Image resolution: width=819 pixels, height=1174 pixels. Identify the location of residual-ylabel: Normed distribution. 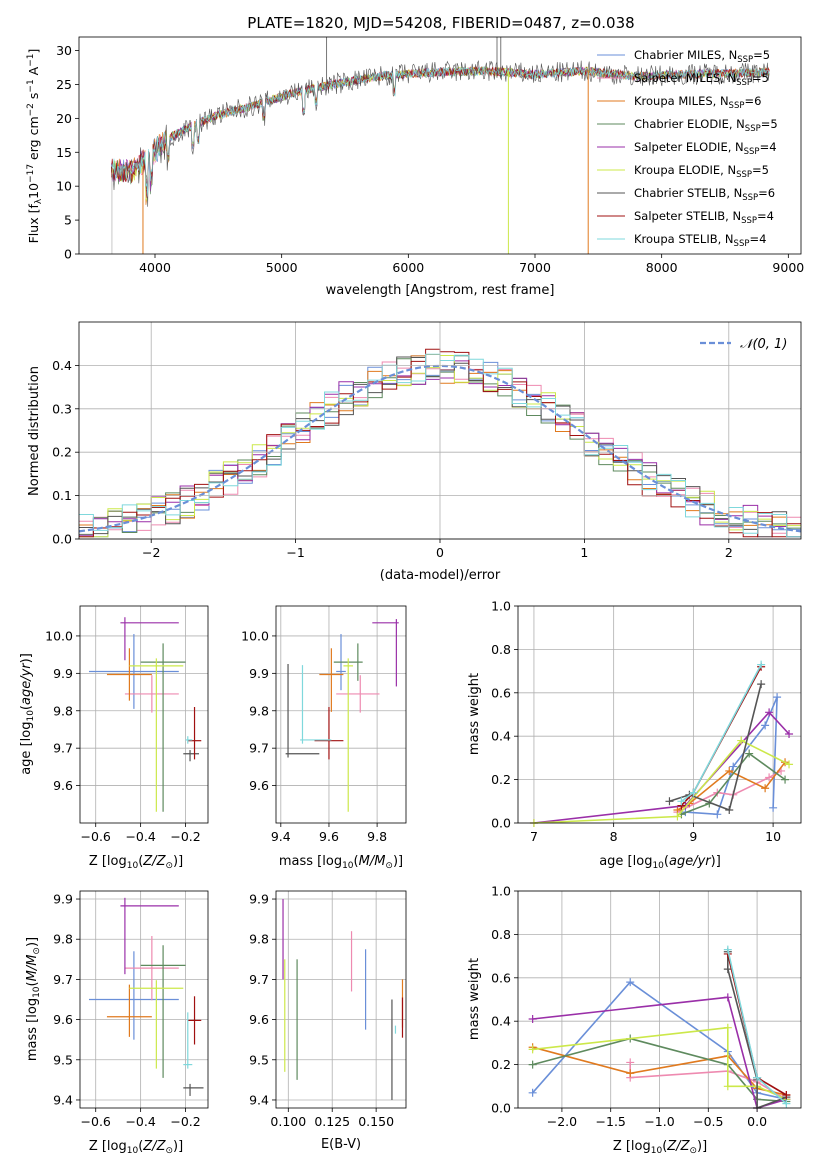
(34, 431).